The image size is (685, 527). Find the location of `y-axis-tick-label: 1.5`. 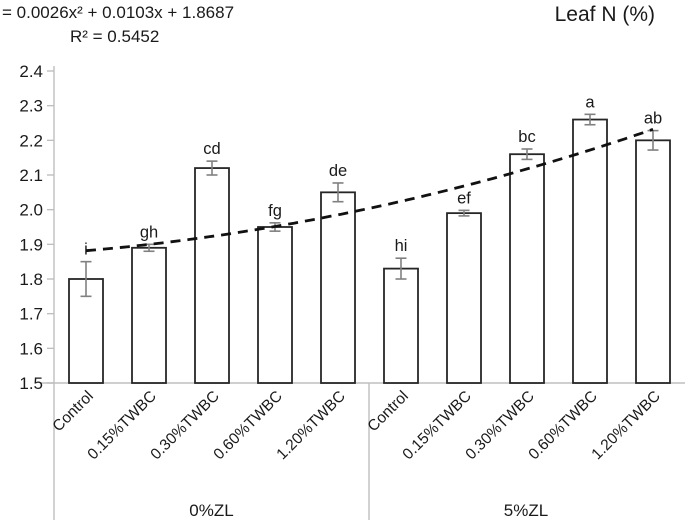

y-axis-tick-label: 1.5 is located at coordinates (31, 383).